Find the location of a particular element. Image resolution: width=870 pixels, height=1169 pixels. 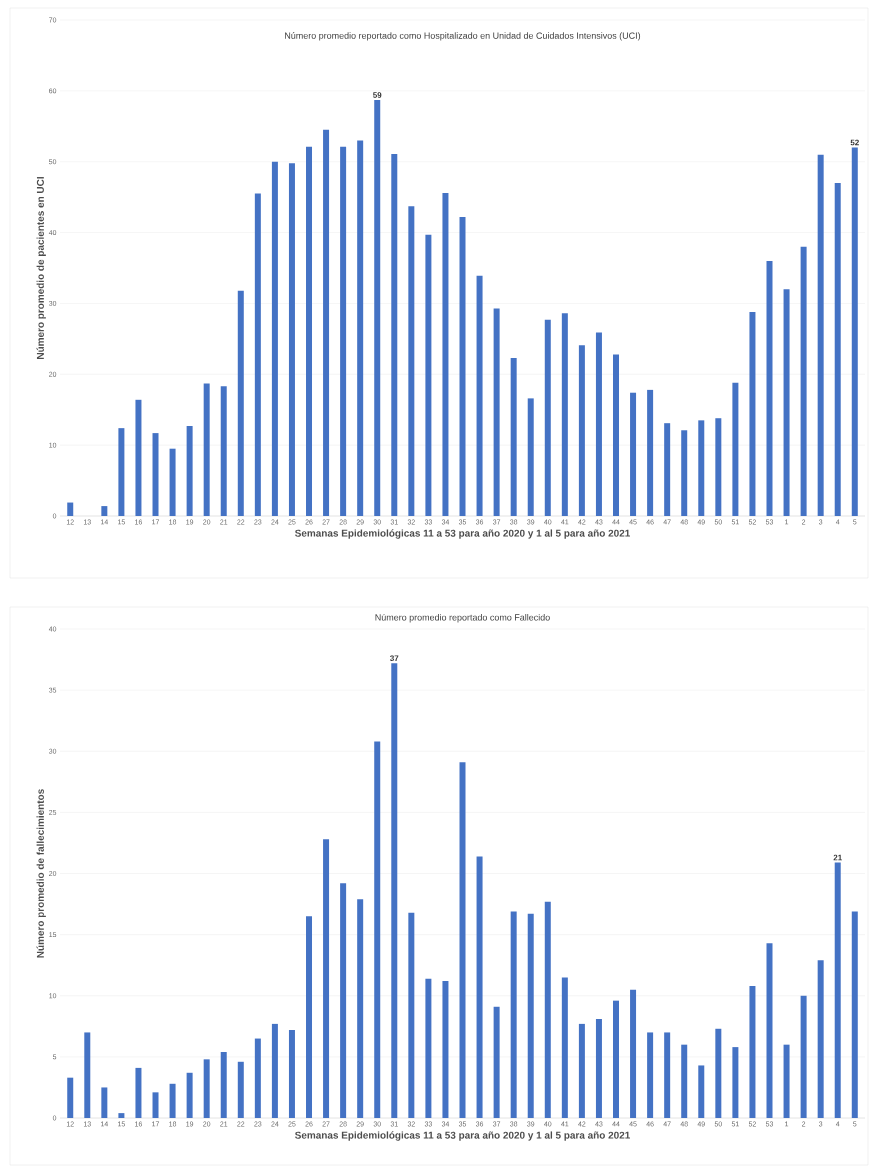

chart-title: Número promedio reportado como Fallecido is located at coordinates (462, 618).